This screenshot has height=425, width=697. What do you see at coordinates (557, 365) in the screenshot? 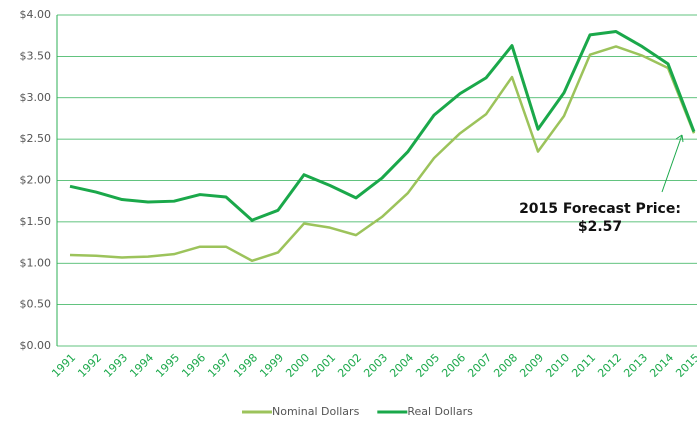
I see `x-tick-label: 2010` at bounding box center [557, 365].